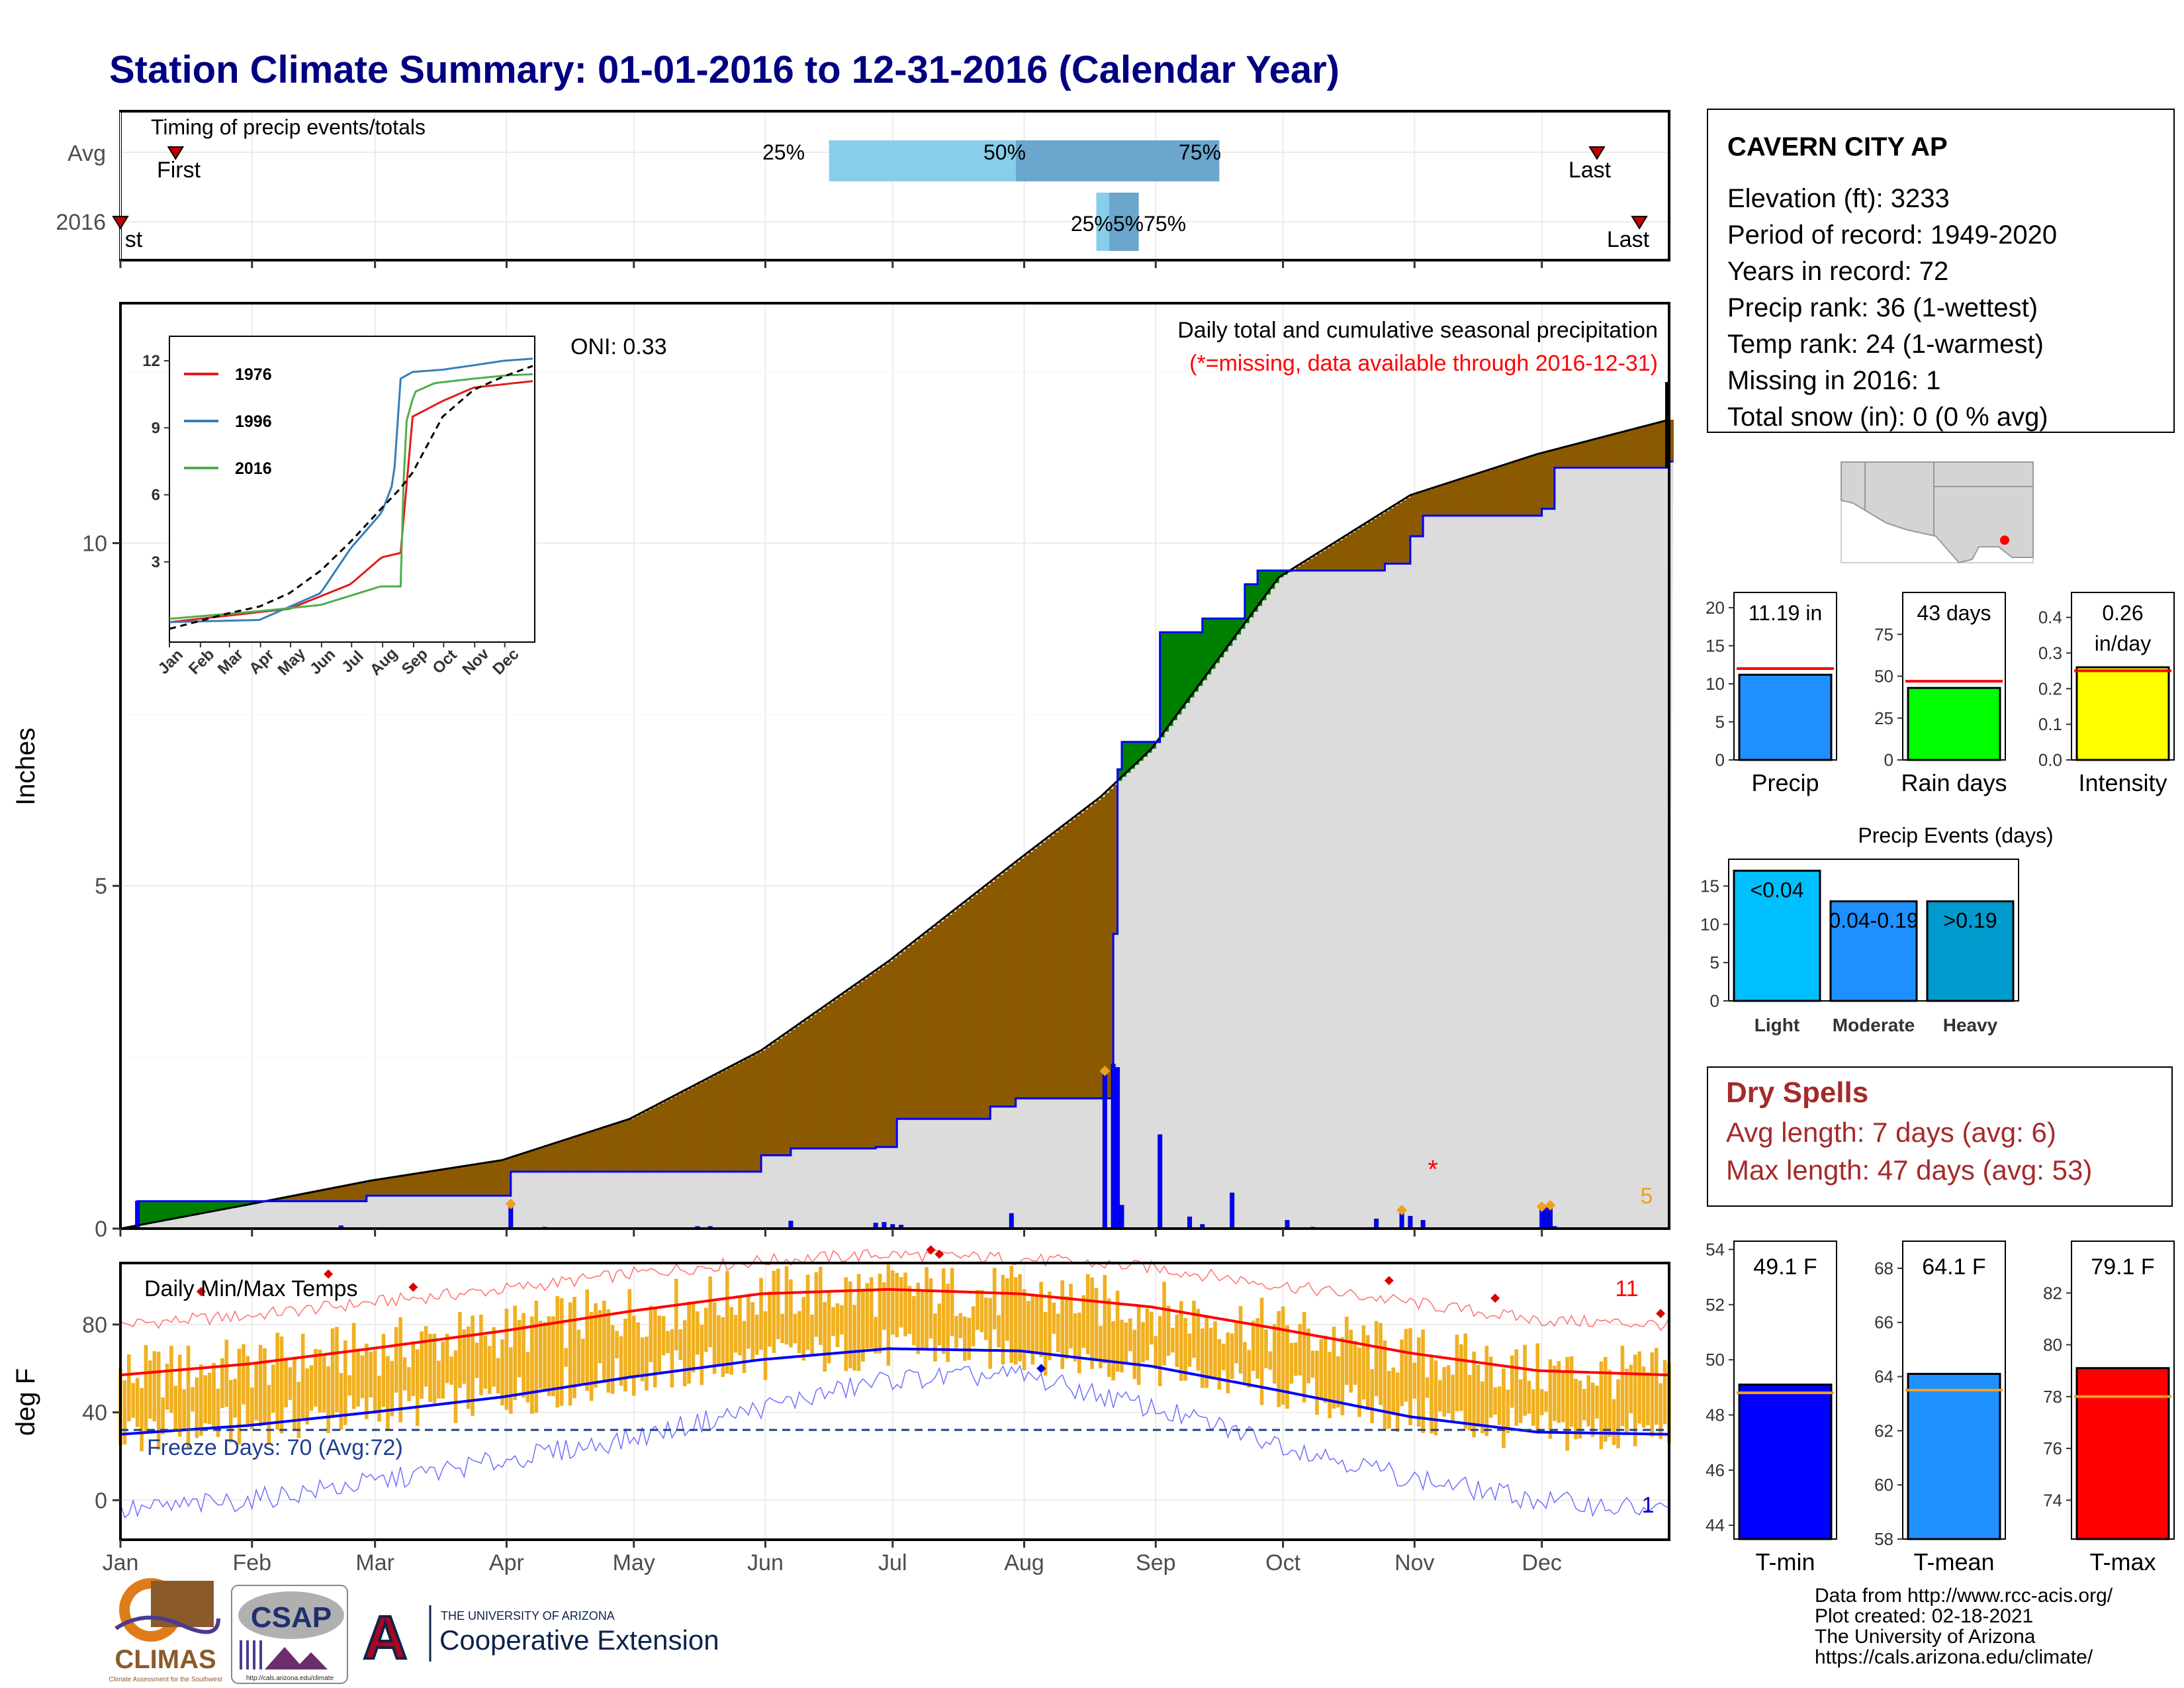 This screenshot has height=1688, width=2184. What do you see at coordinates (1834, 380) in the screenshot?
I see `station-missing: Missing in 2016: 1` at bounding box center [1834, 380].